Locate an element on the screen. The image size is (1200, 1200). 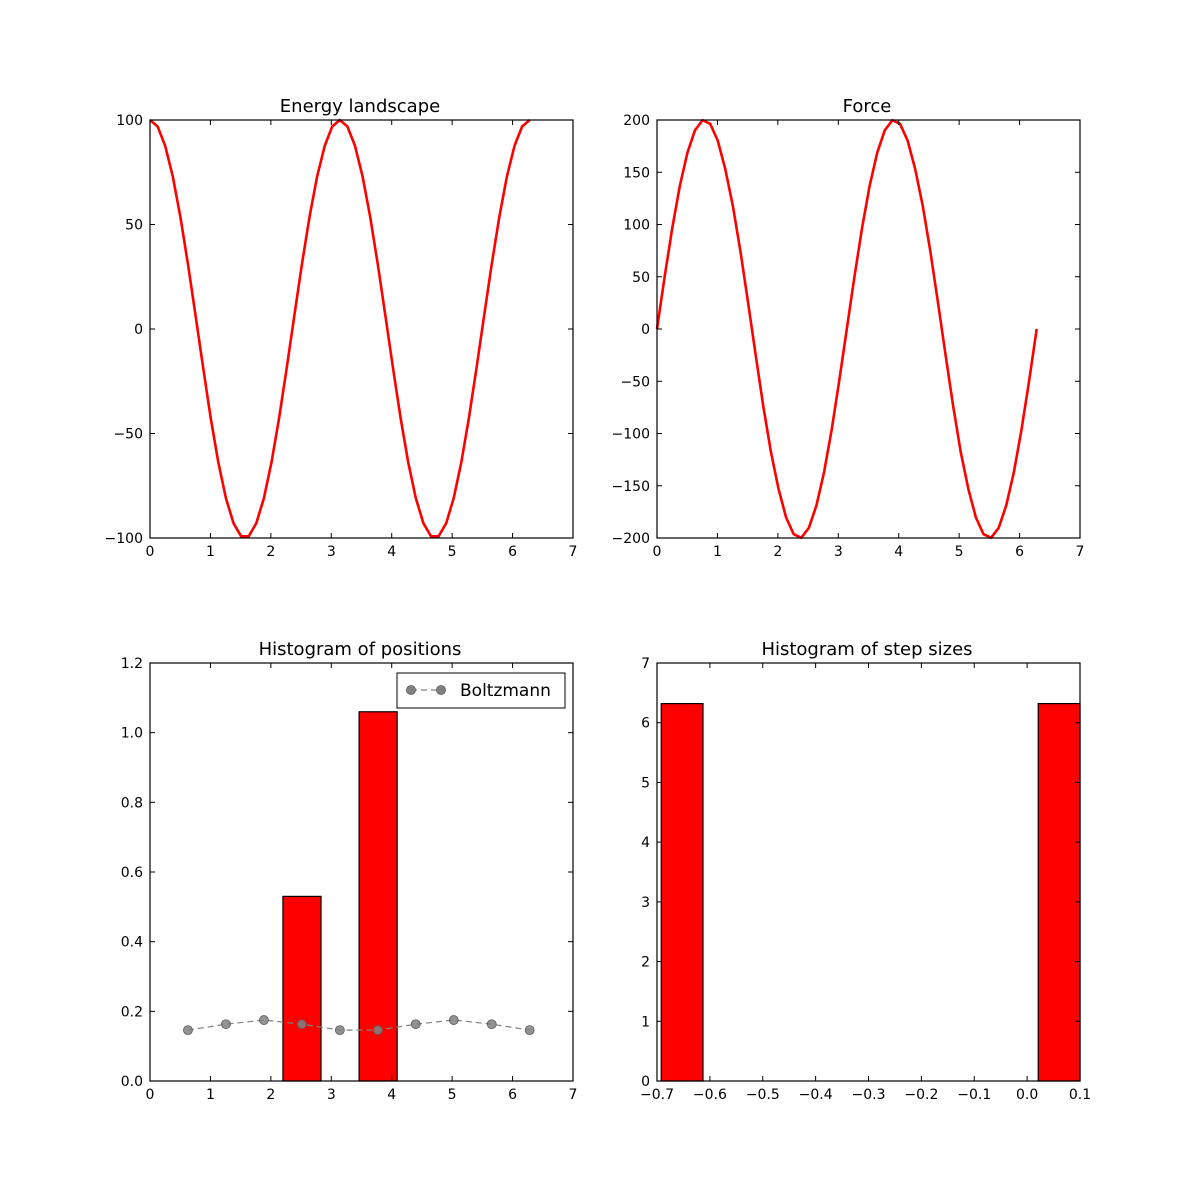
positions-histogram-title: Histogram of positions is located at coordinates (360, 649).